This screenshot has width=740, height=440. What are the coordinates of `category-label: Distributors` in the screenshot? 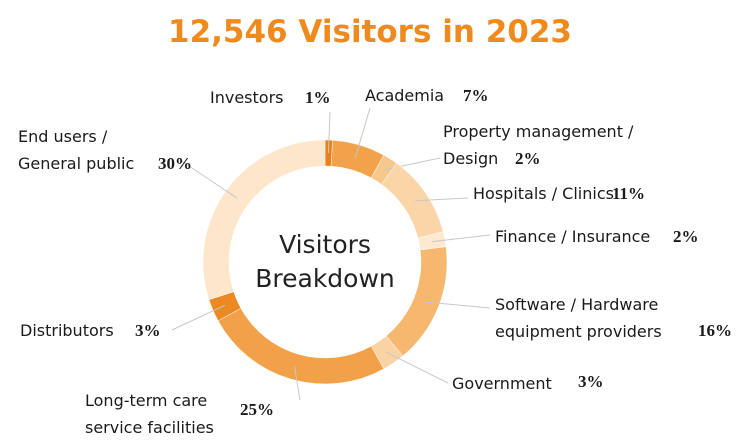 It's located at (67, 330).